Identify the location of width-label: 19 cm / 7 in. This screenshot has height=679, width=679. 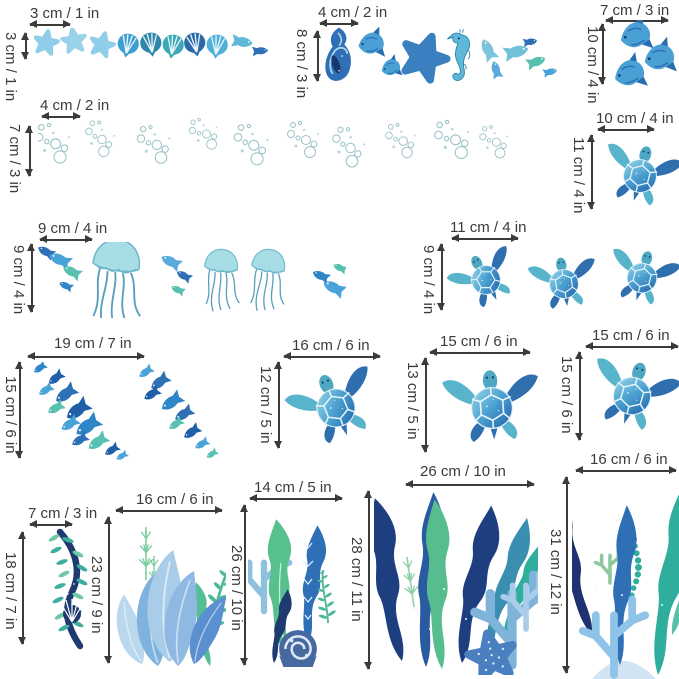
(93, 343).